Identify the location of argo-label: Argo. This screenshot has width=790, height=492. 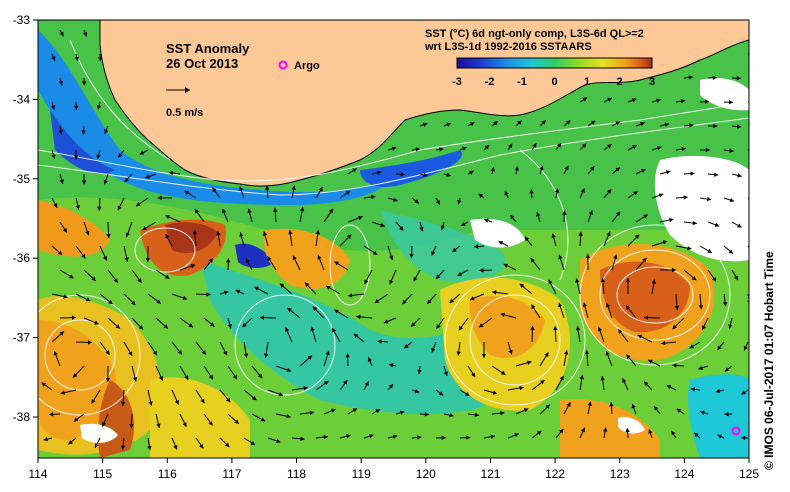
(307, 66).